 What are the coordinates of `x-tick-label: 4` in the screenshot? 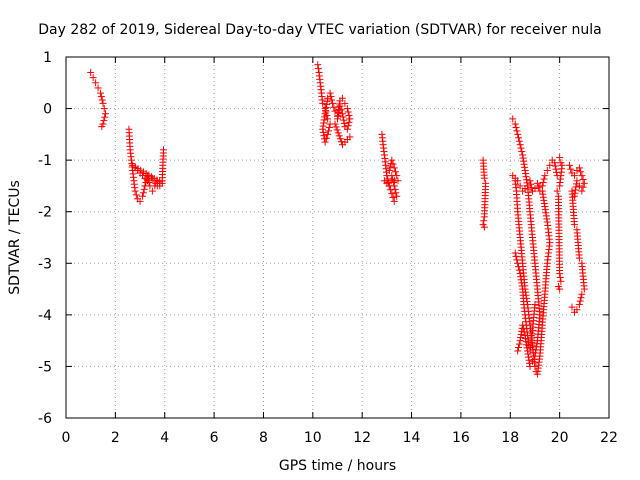 It's located at (164, 438).